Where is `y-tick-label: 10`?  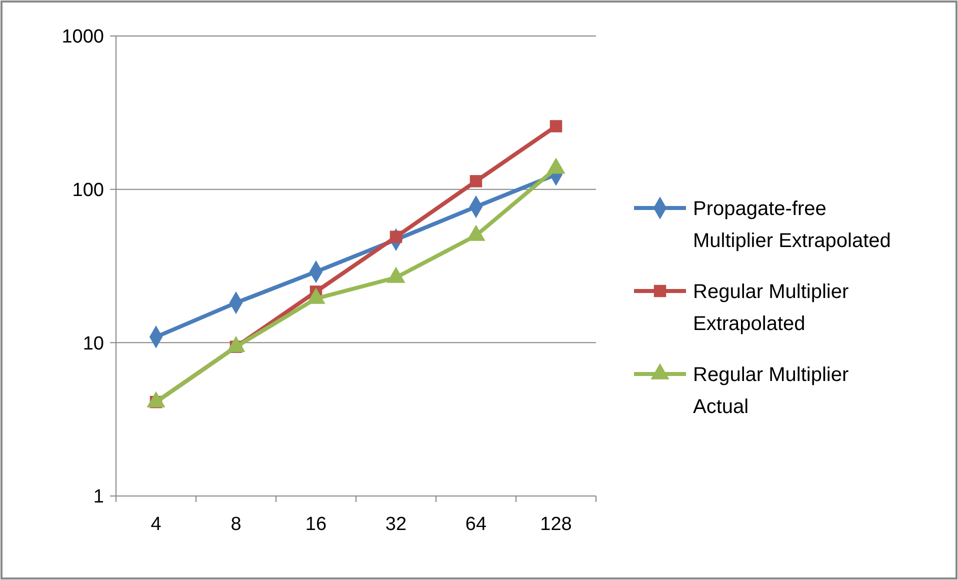 y-tick-label: 10 is located at coordinates (93, 343).